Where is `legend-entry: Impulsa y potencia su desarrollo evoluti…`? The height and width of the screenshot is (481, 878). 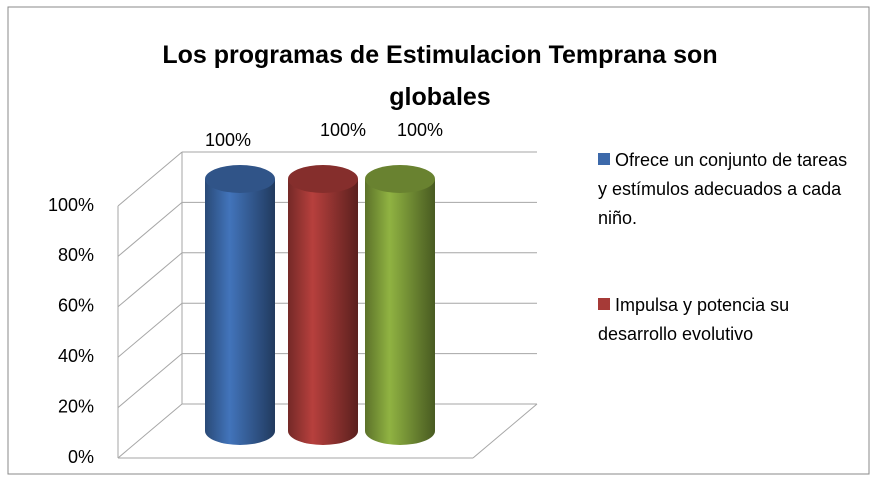 legend-entry: Impulsa y potencia su desarrollo evoluti… is located at coordinates (728, 320).